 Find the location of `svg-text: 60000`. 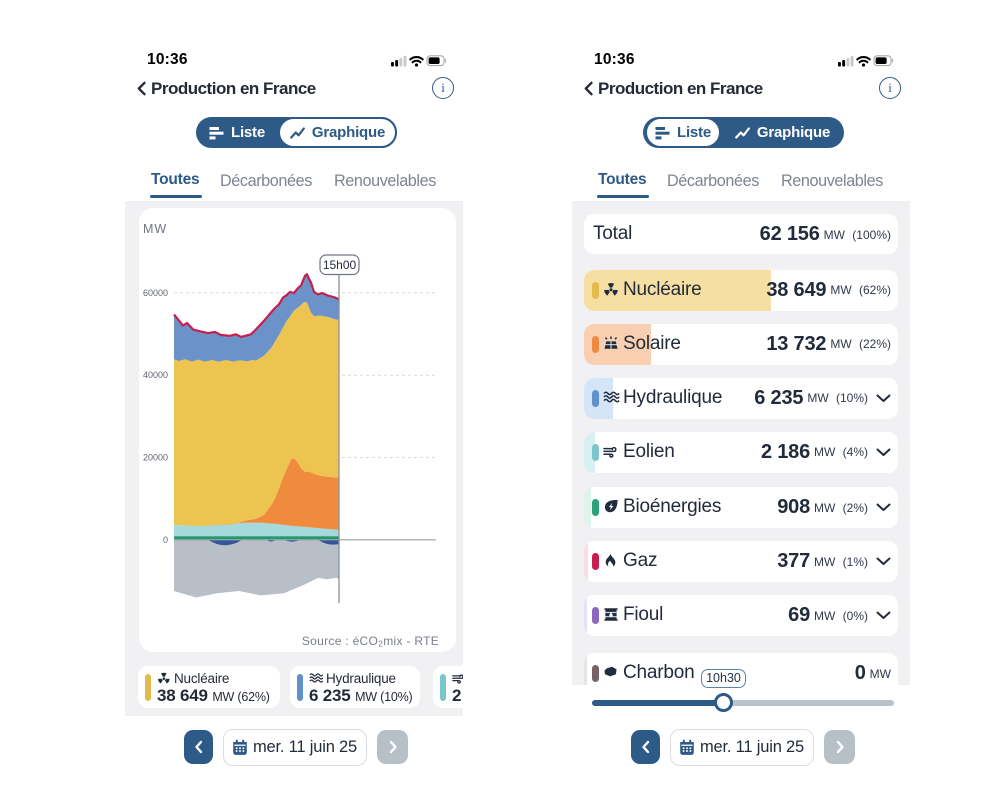

svg-text: 60000 is located at coordinates (155, 293).